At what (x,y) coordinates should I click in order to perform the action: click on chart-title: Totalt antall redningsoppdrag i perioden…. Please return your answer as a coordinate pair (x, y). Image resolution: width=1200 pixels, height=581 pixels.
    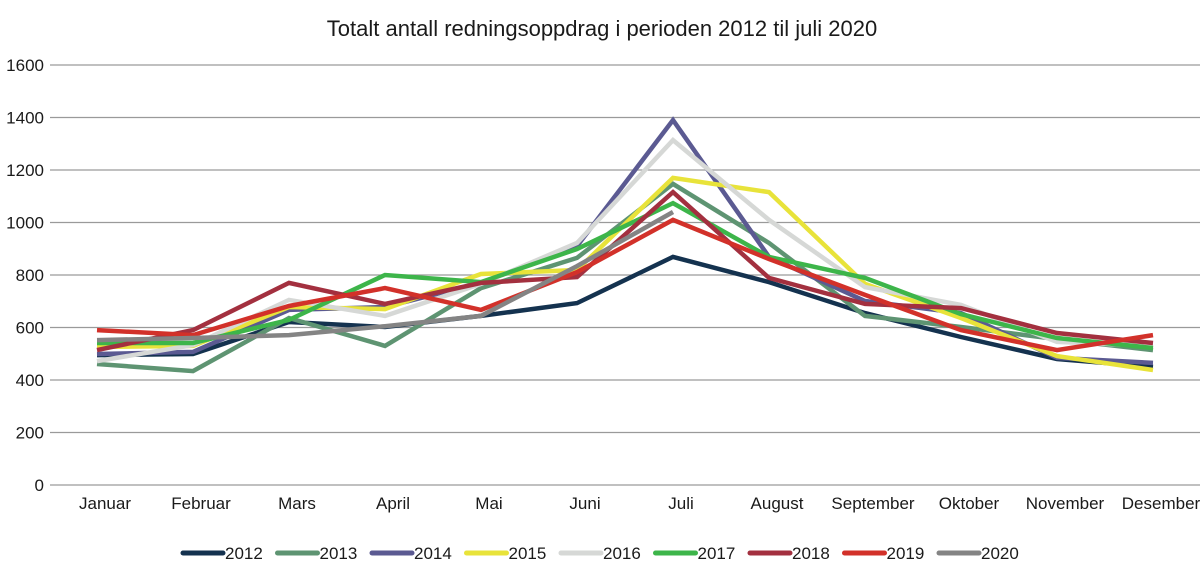
    Looking at the image, I should click on (602, 28).